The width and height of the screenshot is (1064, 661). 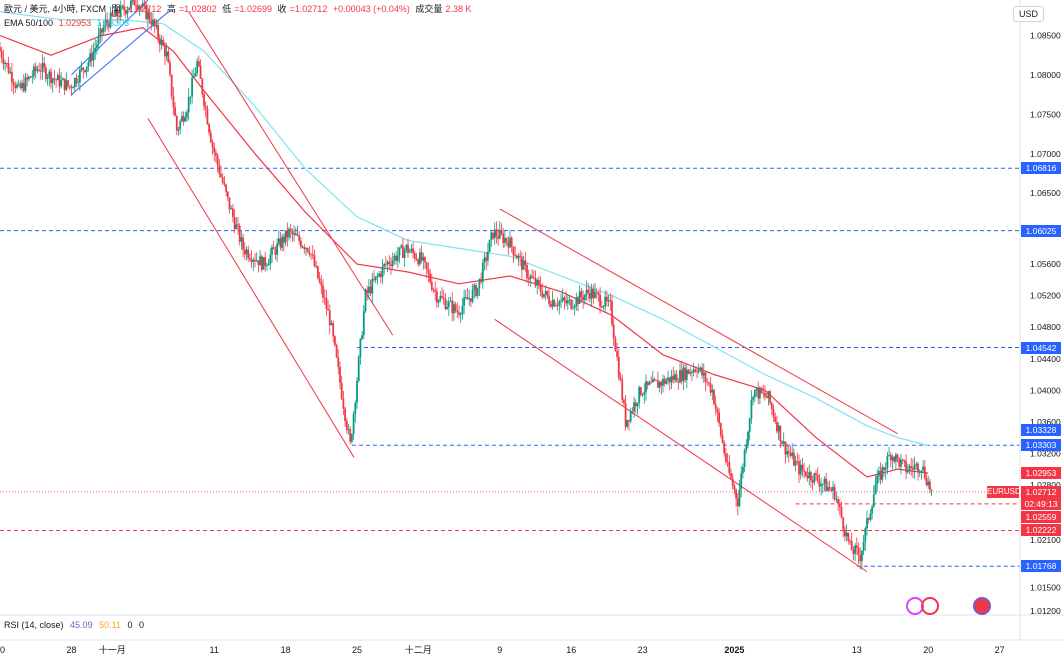 What do you see at coordinates (68, 23) in the screenshot?
I see `ema-header: EMA 50/100 1.02953 1.03303` at bounding box center [68, 23].